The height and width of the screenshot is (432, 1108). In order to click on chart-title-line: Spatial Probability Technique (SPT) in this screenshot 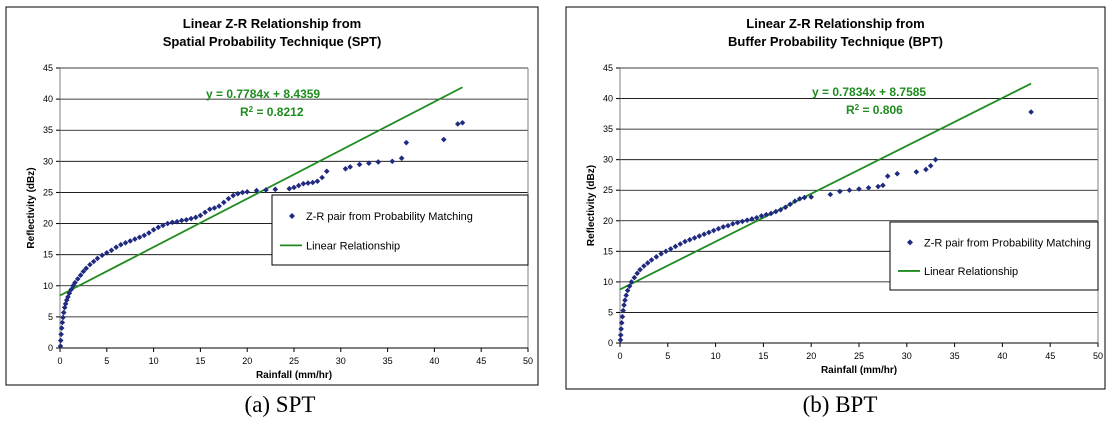, I will do `click(272, 41)`.